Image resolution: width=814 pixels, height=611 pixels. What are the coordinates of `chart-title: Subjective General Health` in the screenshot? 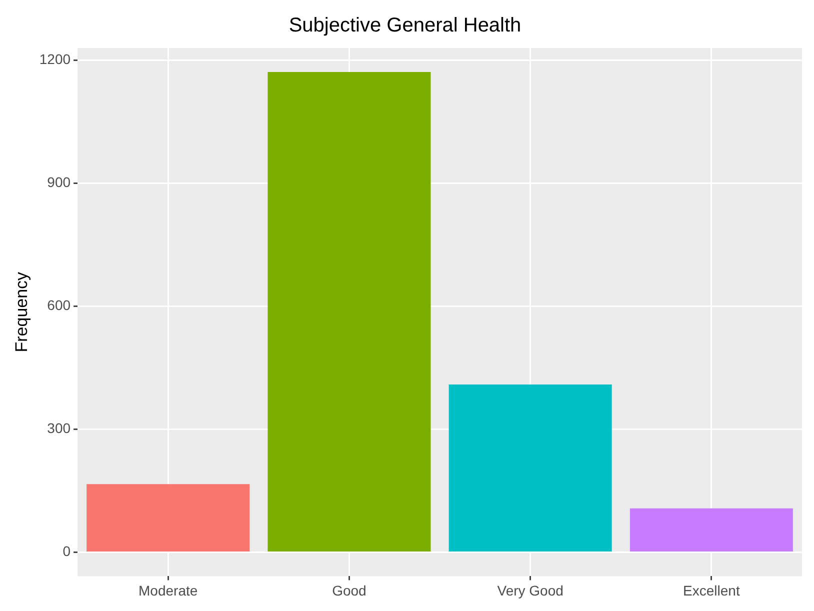 It's located at (405, 25).